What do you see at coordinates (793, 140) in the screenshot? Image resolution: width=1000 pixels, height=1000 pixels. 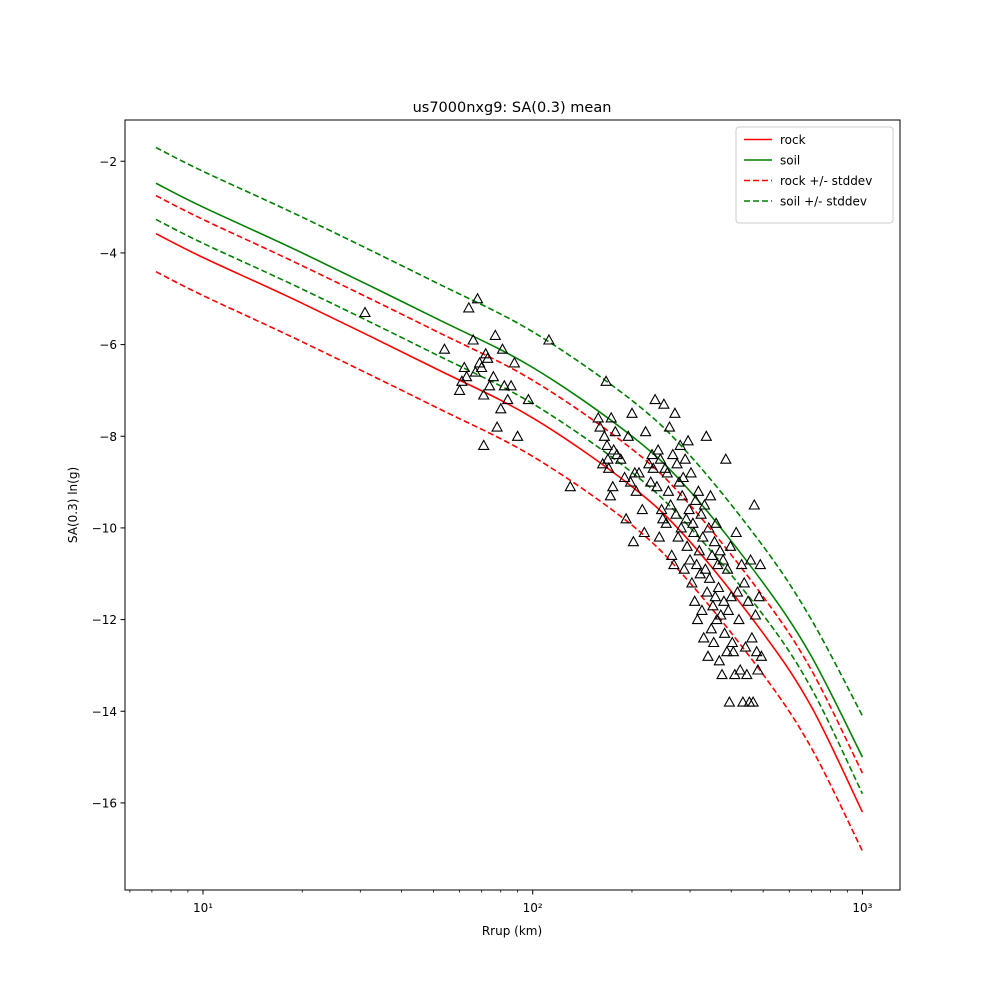 I see `legend-label-0: rock` at bounding box center [793, 140].